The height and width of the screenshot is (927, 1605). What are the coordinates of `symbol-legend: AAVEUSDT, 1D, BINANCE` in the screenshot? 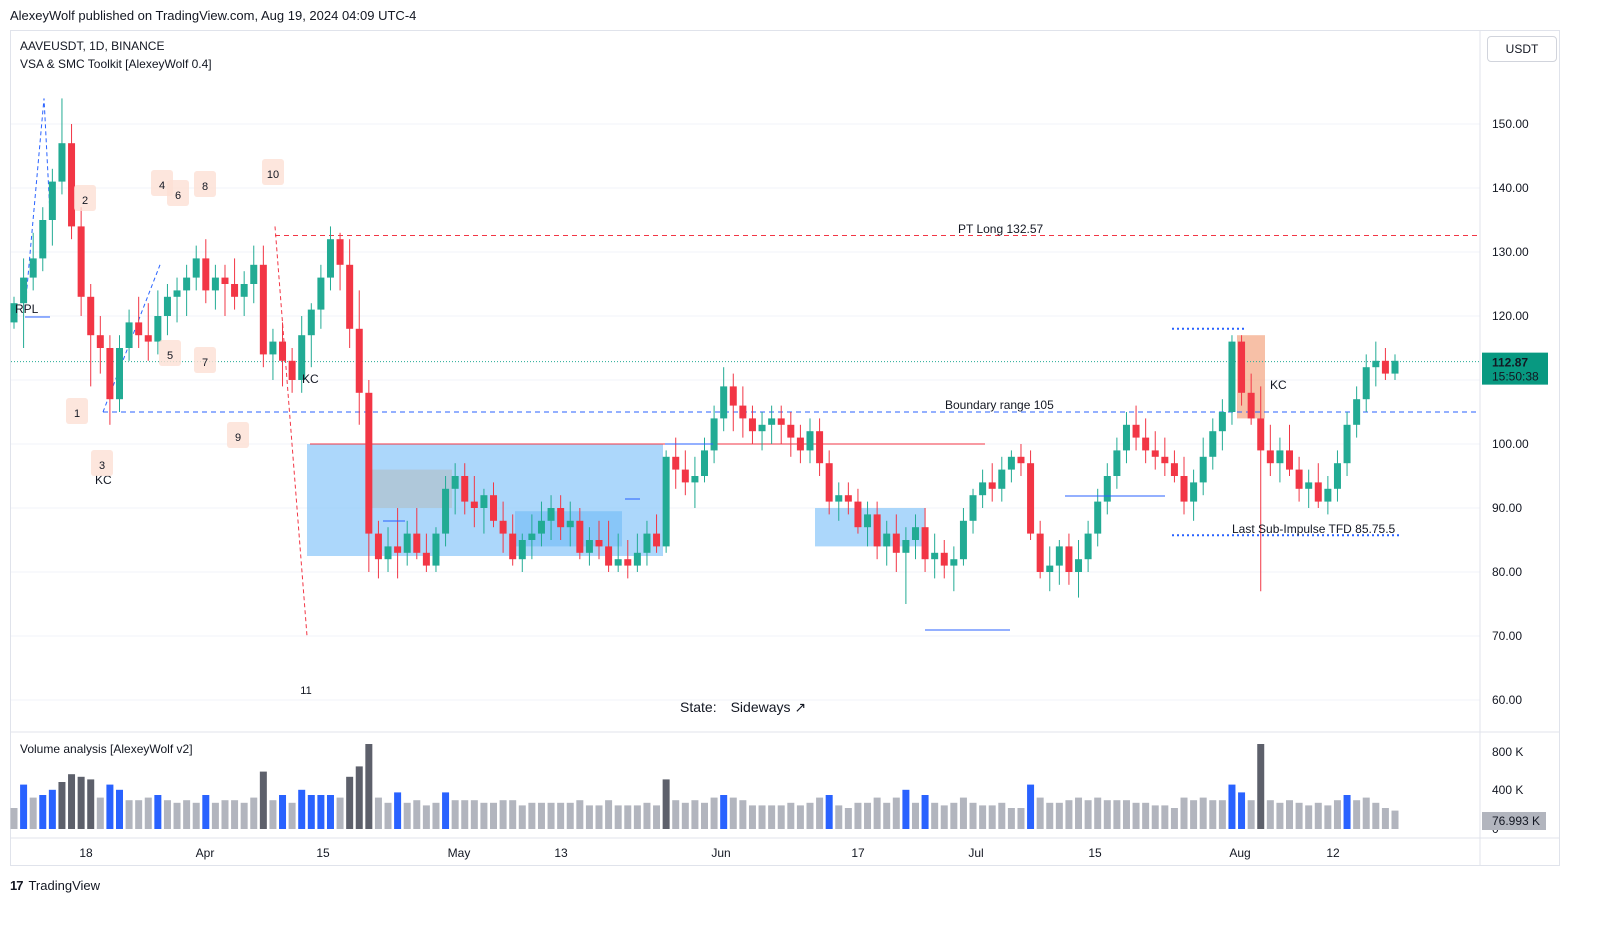 It's located at (92, 46).